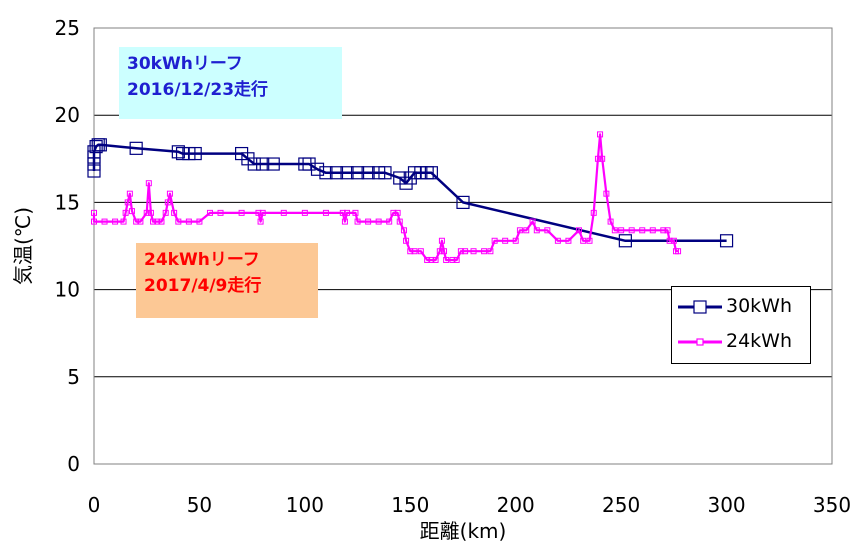 This screenshot has width=864, height=547. What do you see at coordinates (759, 341) in the screenshot?
I see `legend-label-24kwh: 24kWh` at bounding box center [759, 341].